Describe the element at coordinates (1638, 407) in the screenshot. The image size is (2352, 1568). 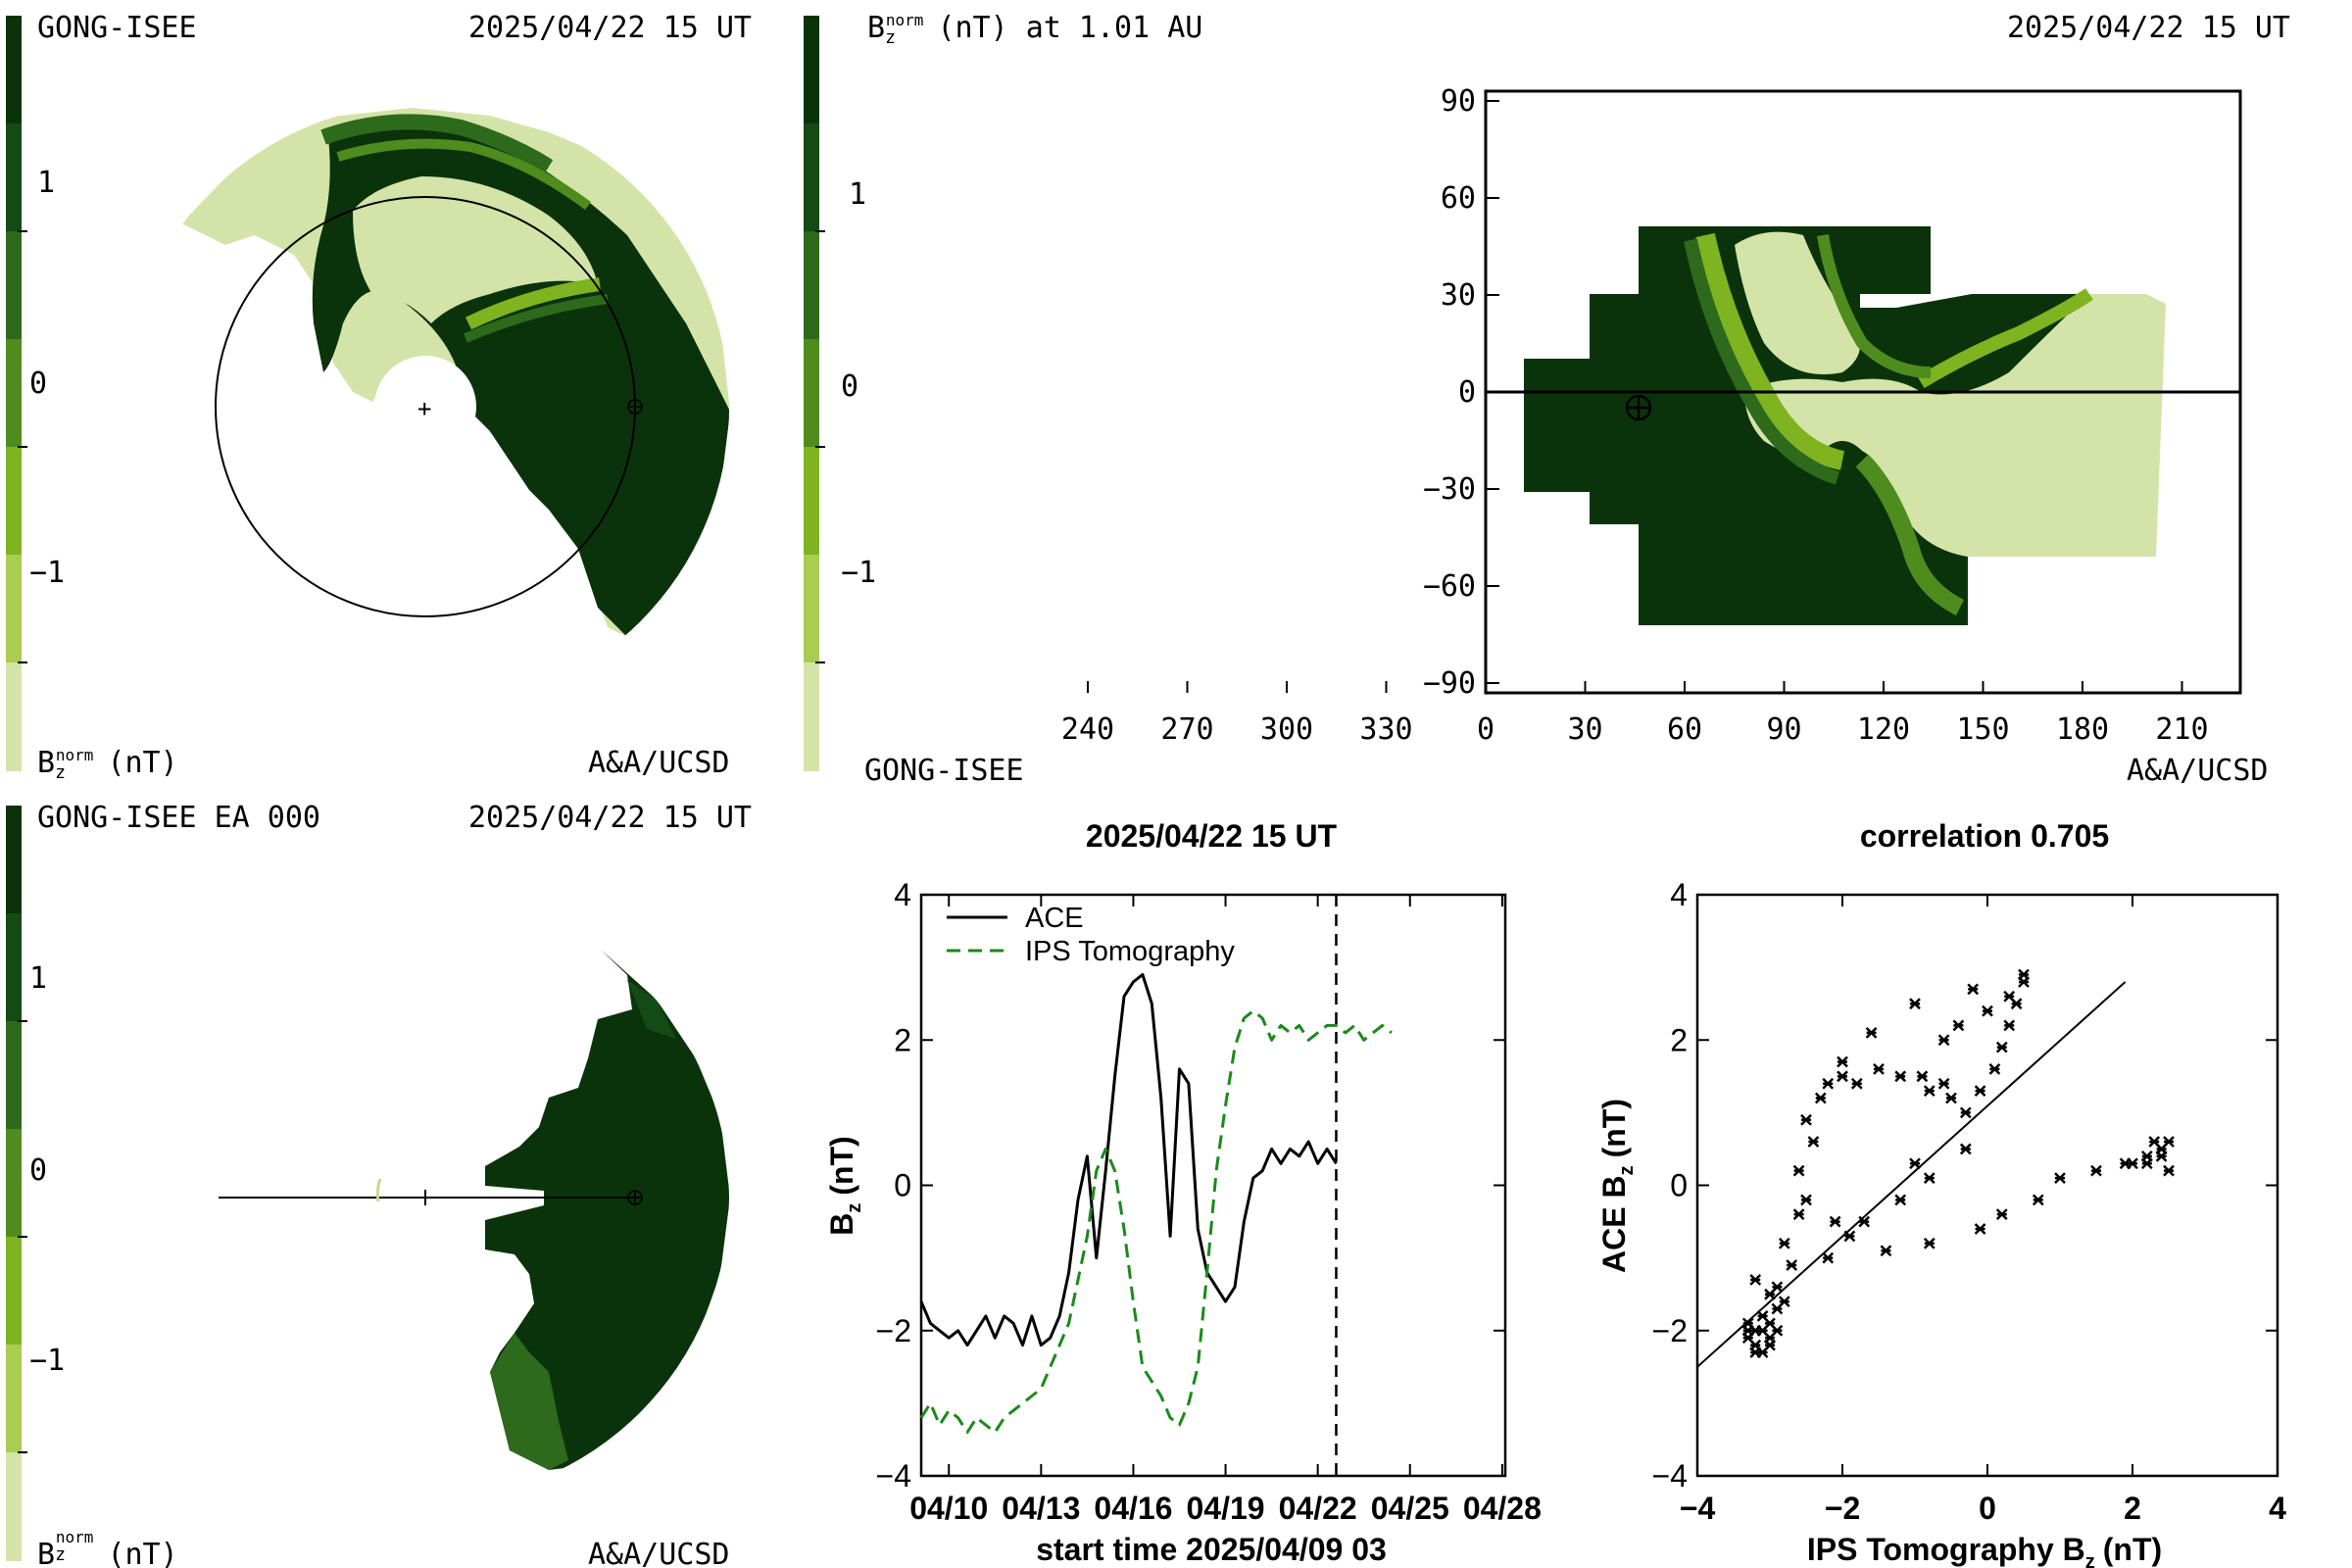
I see `tr-earth-marker` at that location.